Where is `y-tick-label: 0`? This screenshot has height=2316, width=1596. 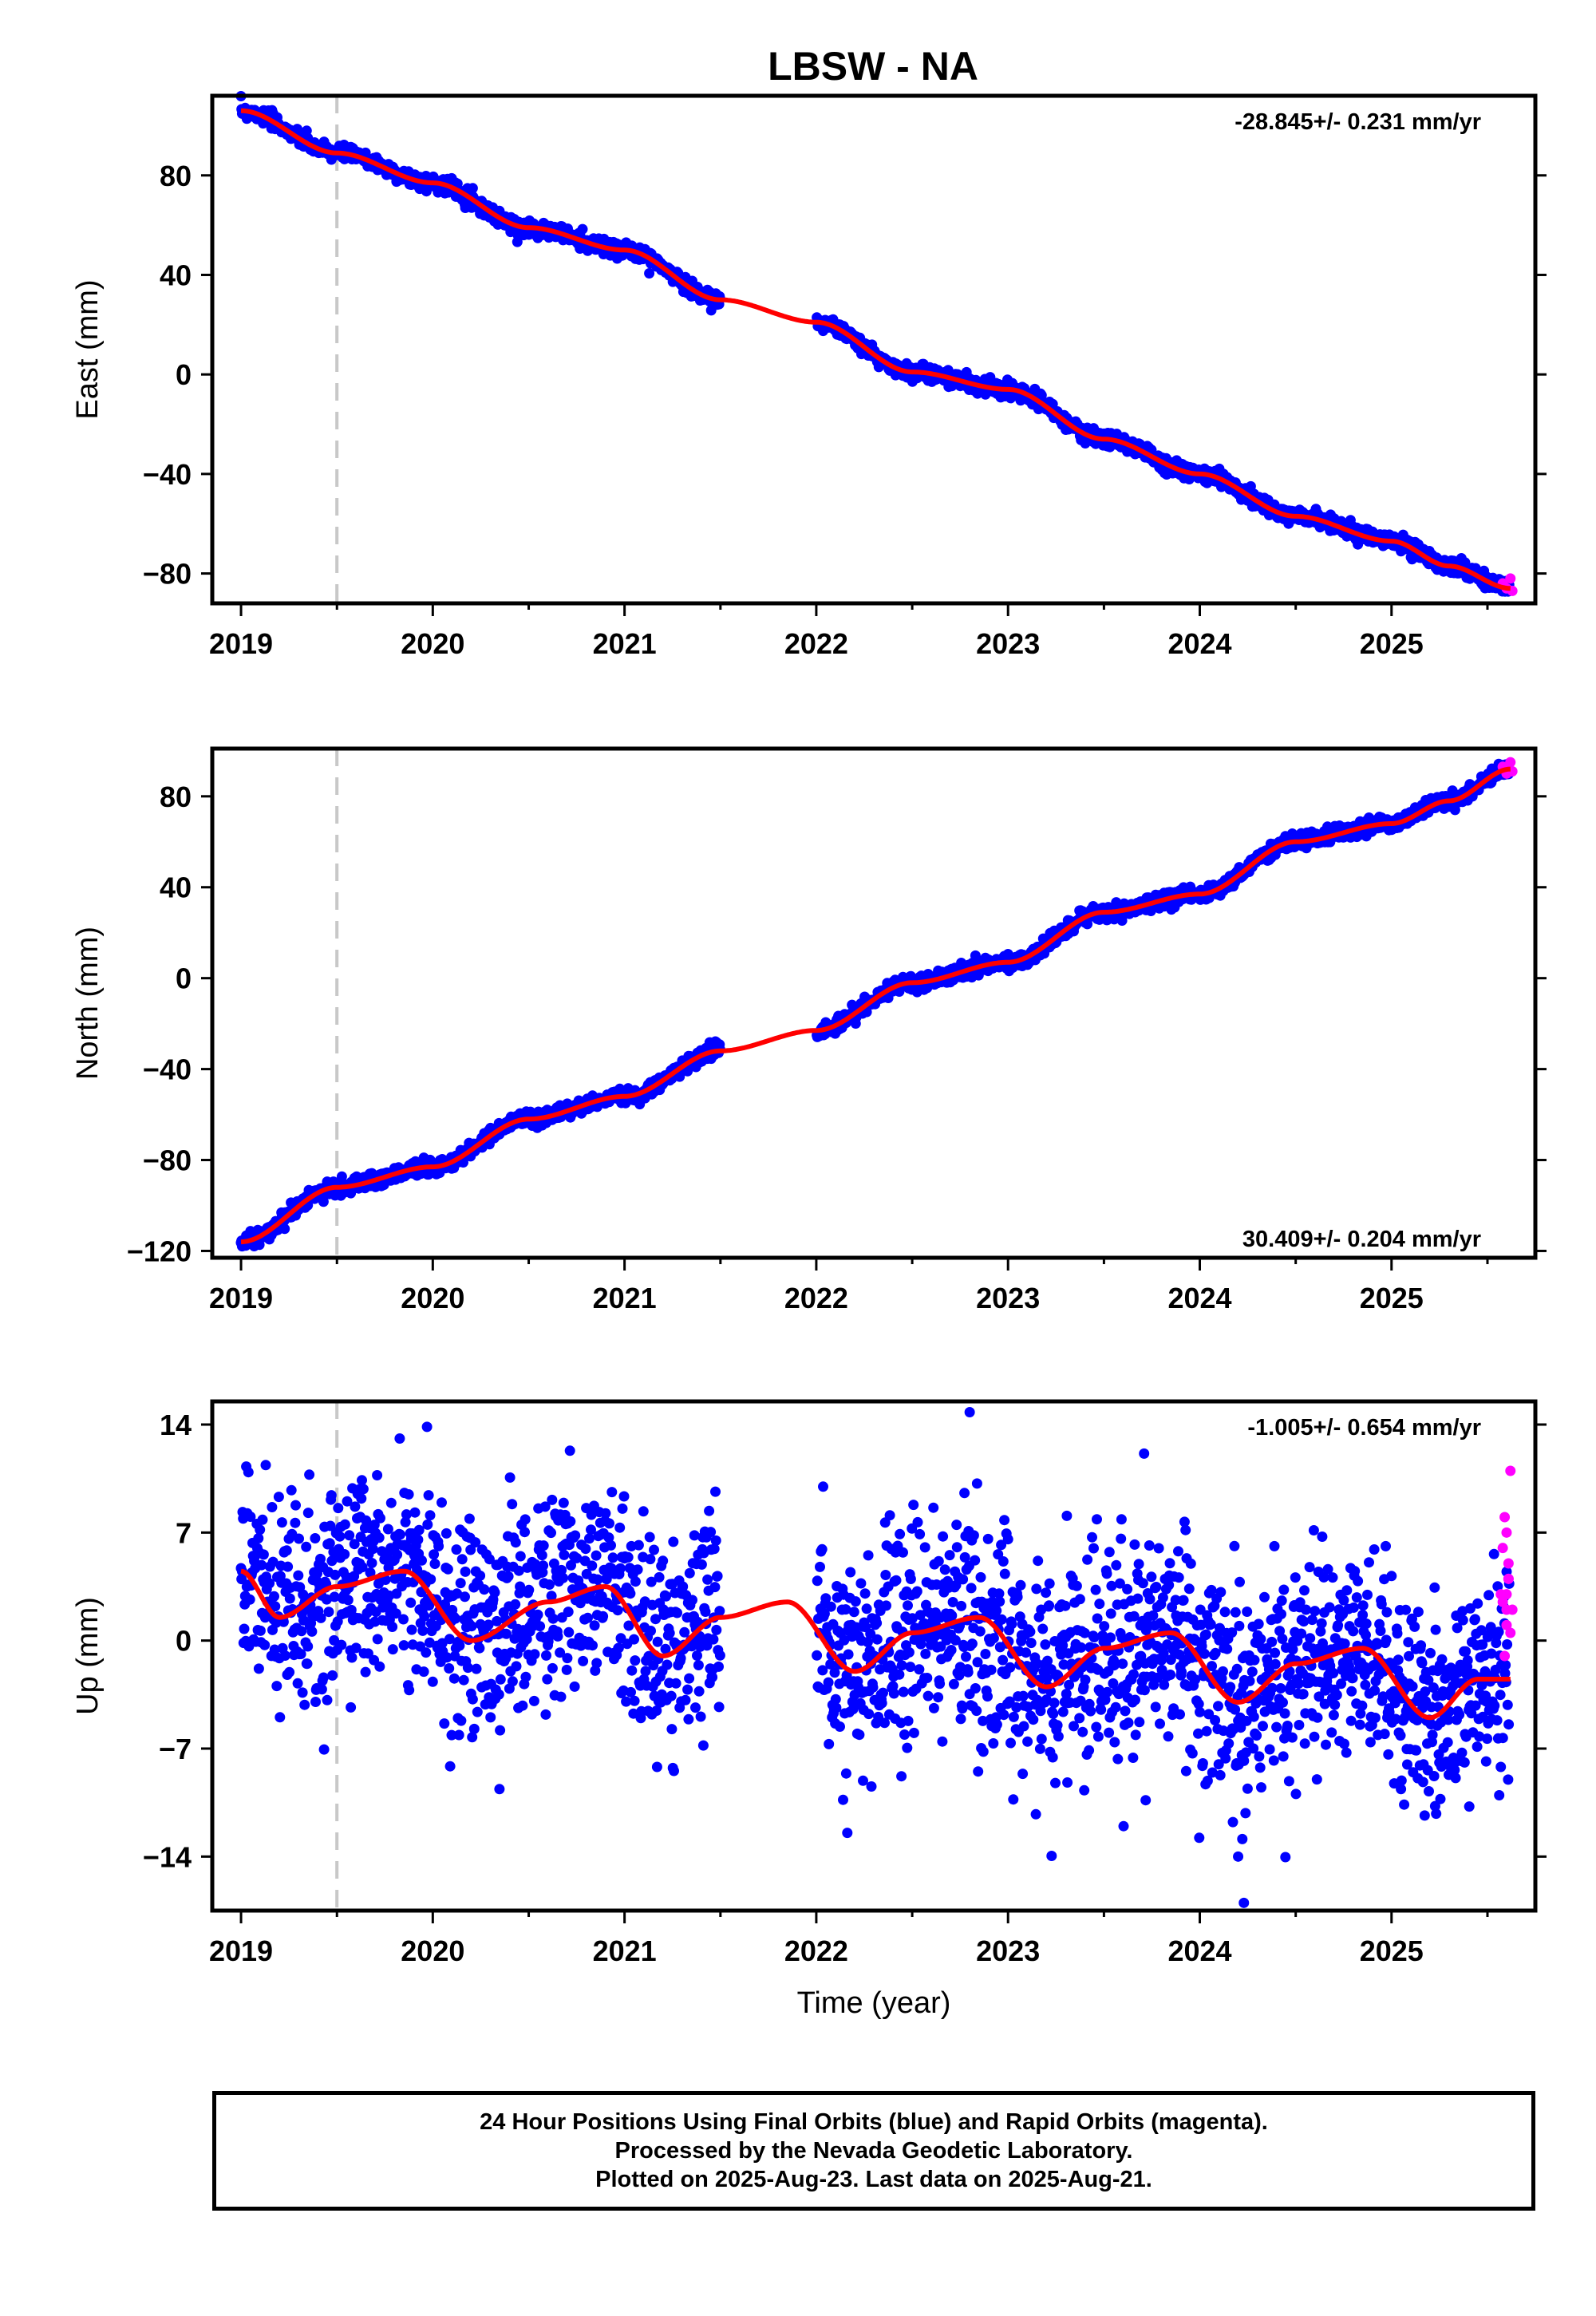 y-tick-label: 0 is located at coordinates (184, 374).